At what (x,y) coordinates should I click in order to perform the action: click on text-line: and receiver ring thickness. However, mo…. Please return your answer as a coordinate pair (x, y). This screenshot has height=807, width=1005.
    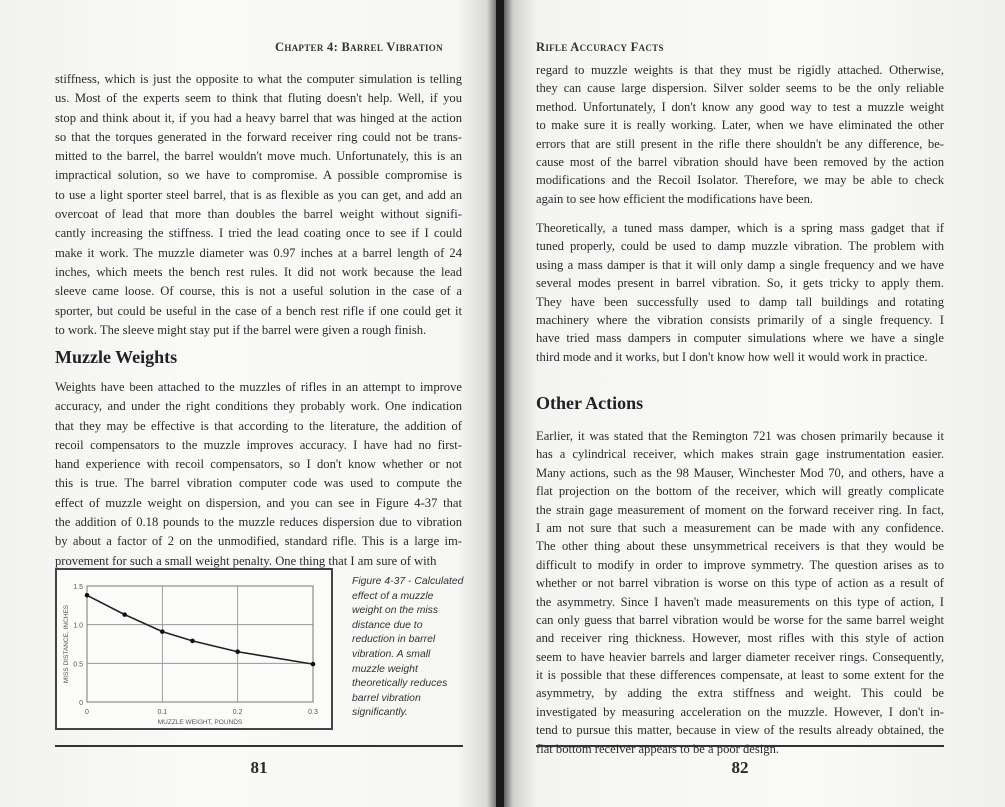
    Looking at the image, I should click on (740, 638).